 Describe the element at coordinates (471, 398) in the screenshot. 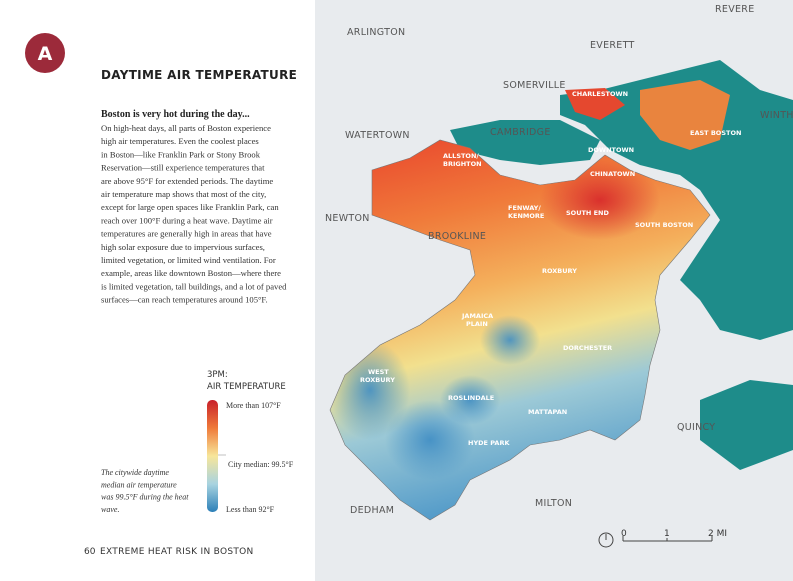

I see `place-label: ROSLINDALE` at that location.